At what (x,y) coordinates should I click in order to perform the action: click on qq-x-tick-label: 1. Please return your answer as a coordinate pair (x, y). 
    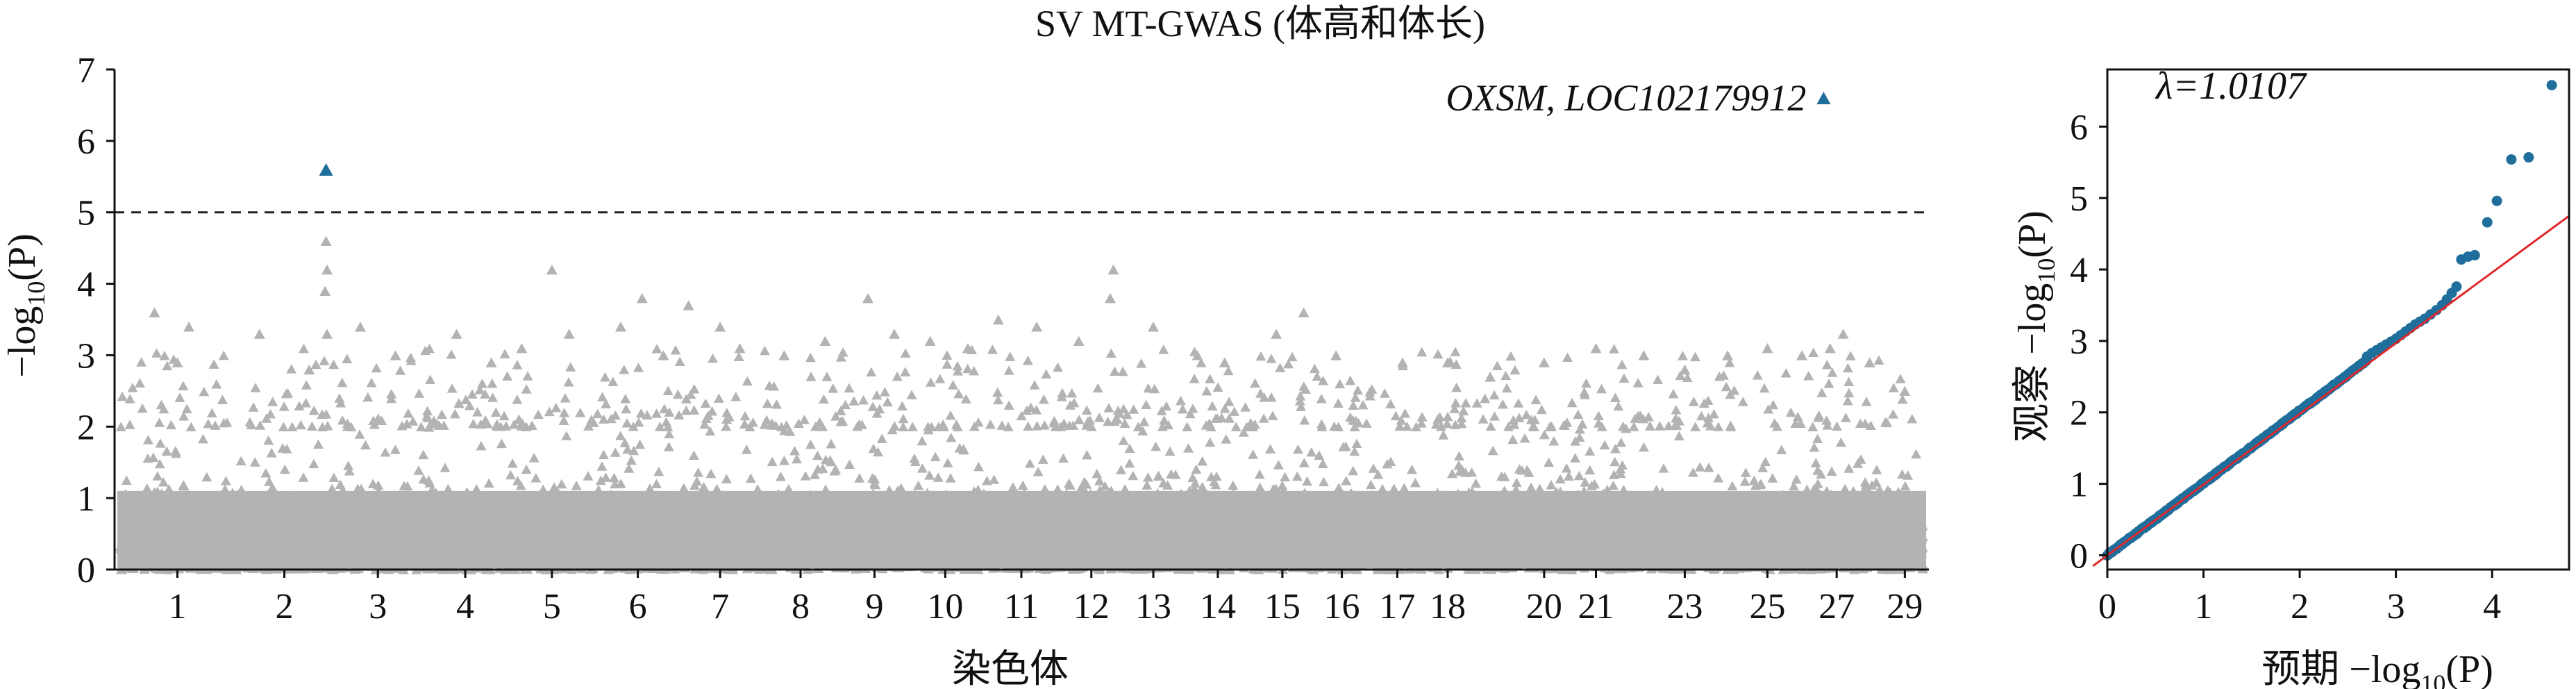
    Looking at the image, I should click on (2204, 606).